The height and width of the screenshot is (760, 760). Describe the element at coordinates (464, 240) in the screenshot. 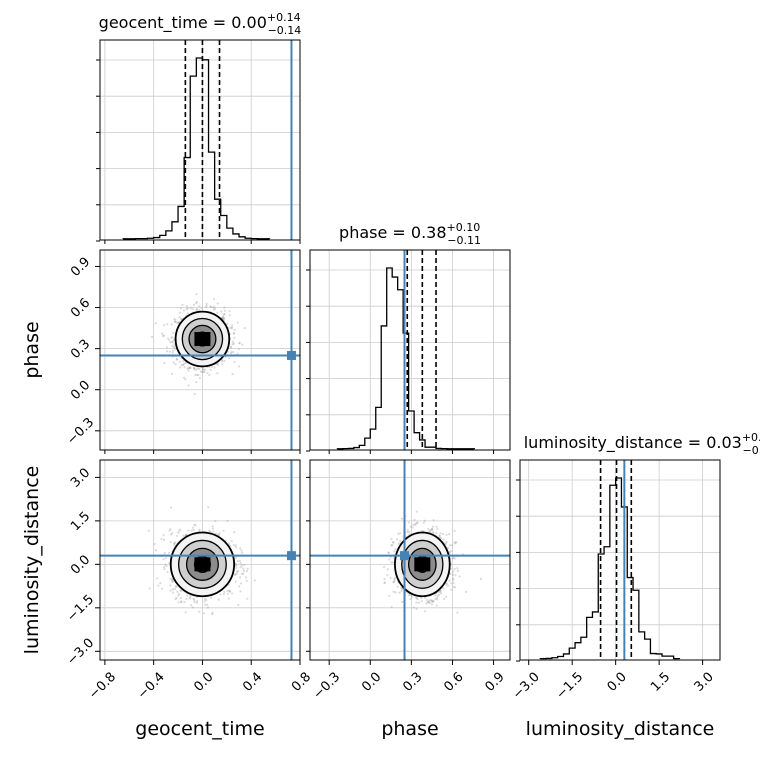

I see `title-minus: −0.11` at that location.